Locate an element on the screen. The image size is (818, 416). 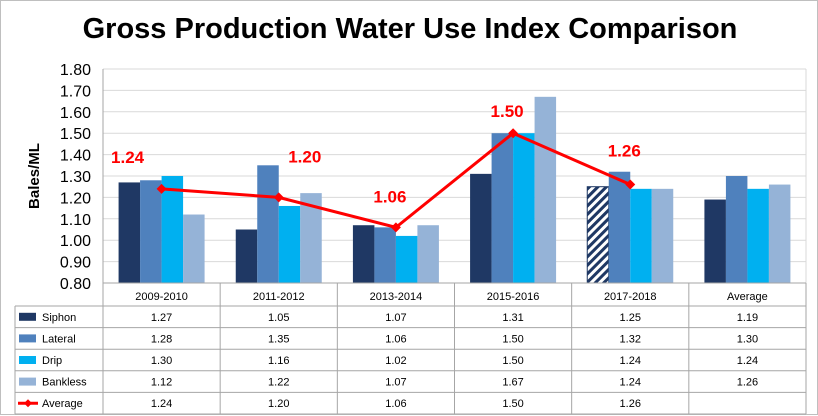
x-tick-label: 2013-2014 is located at coordinates (396, 297).